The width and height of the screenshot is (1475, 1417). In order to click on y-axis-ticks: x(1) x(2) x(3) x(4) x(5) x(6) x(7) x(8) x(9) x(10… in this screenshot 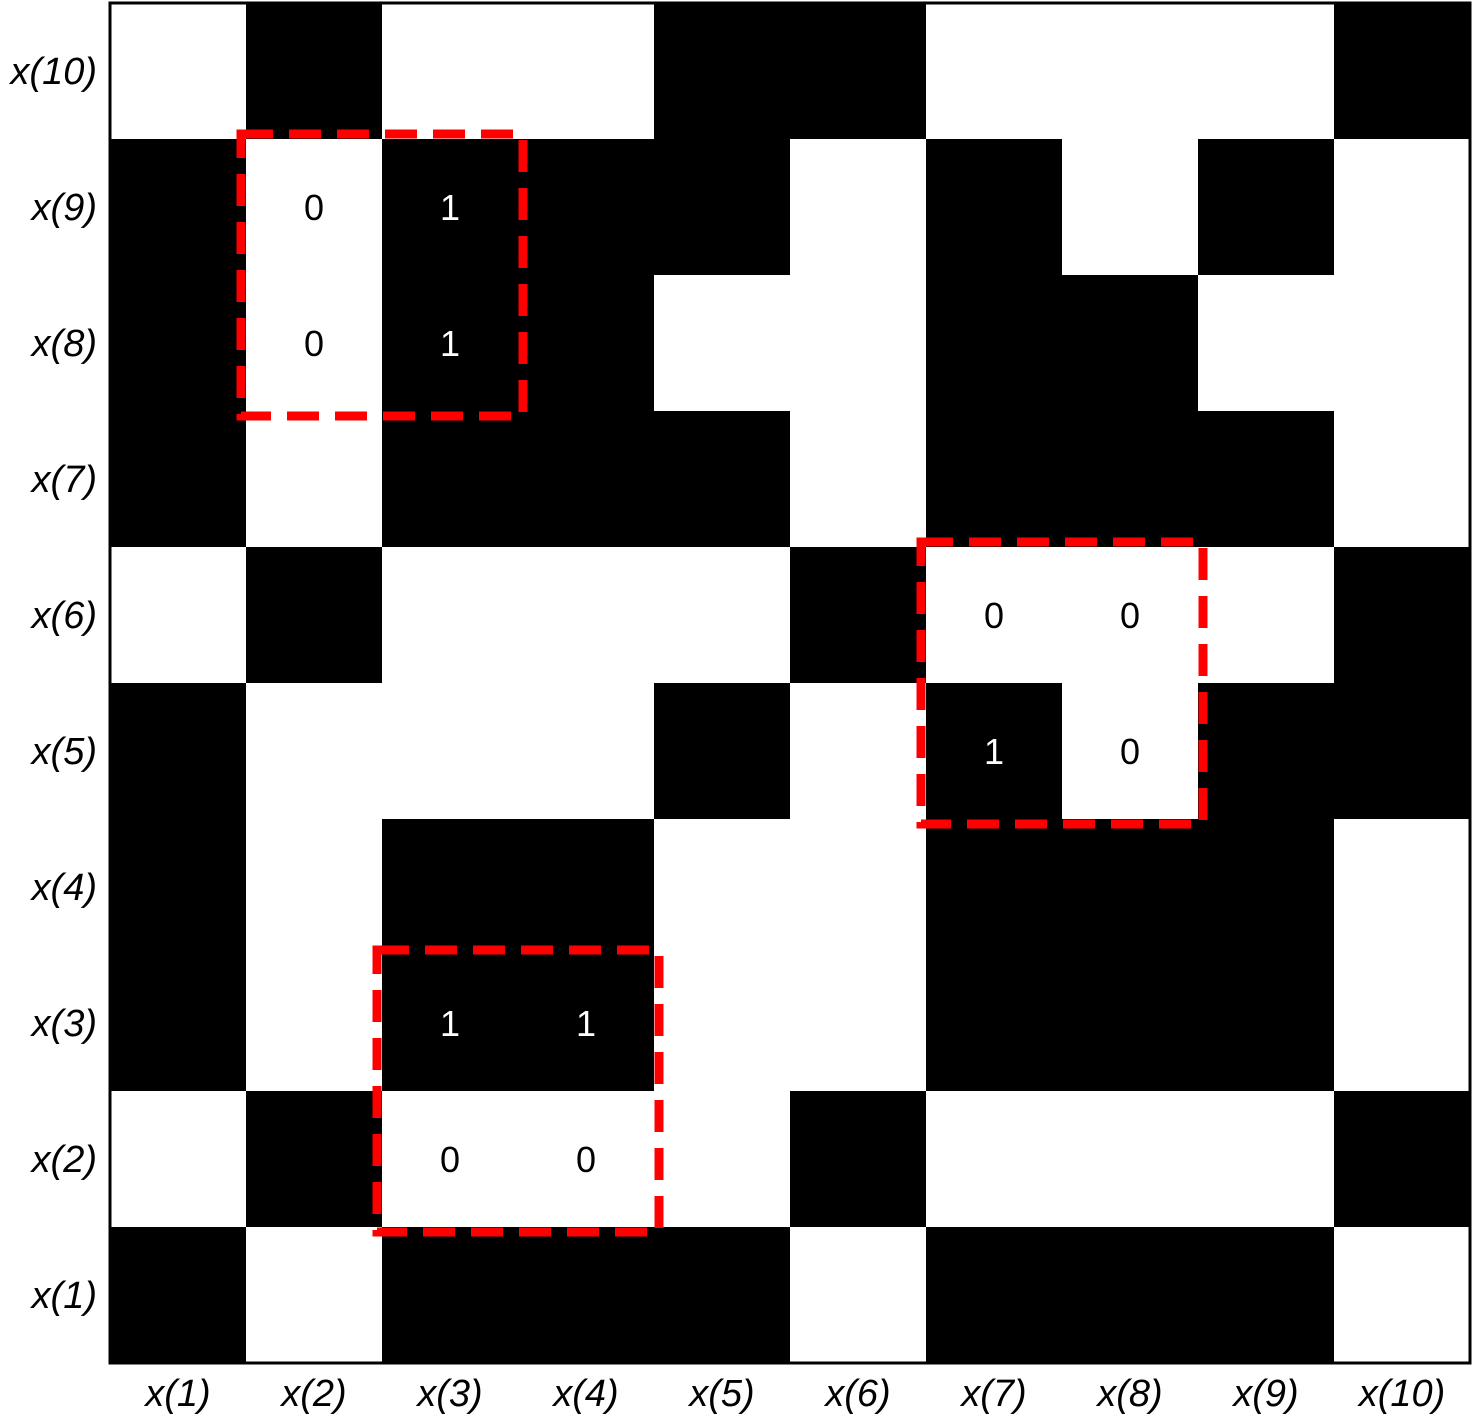, I will do `click(52, 684)`.